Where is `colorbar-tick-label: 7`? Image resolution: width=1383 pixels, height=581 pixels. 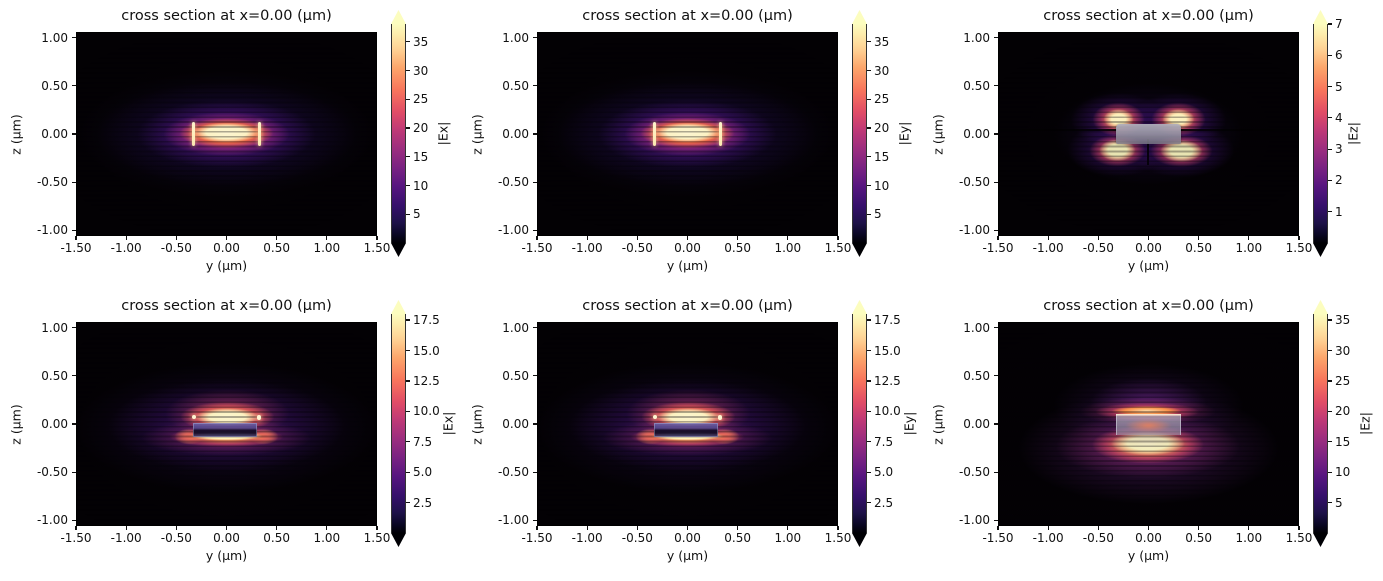
colorbar-tick-label: 7 is located at coordinates (1339, 24).